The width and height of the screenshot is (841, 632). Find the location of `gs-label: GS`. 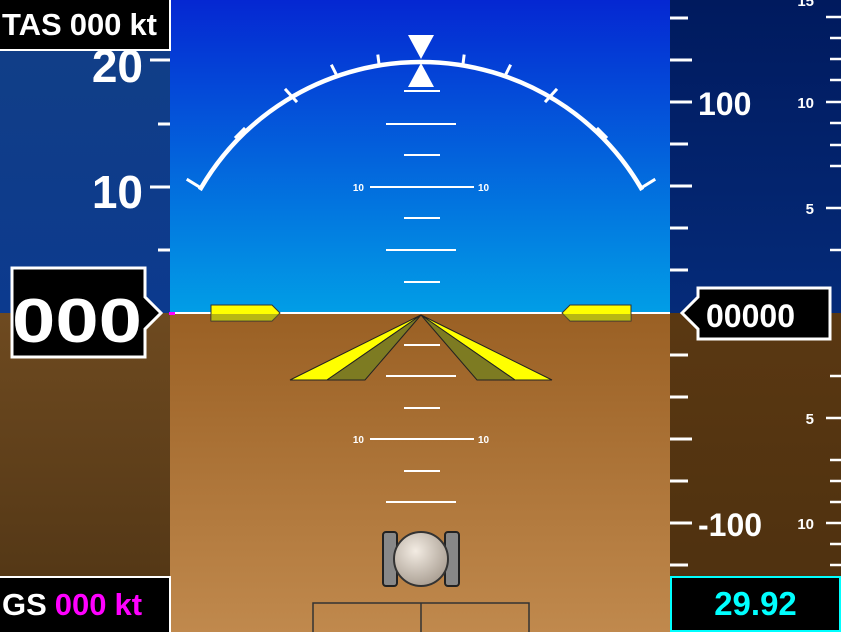

gs-label: GS is located at coordinates (24, 604).